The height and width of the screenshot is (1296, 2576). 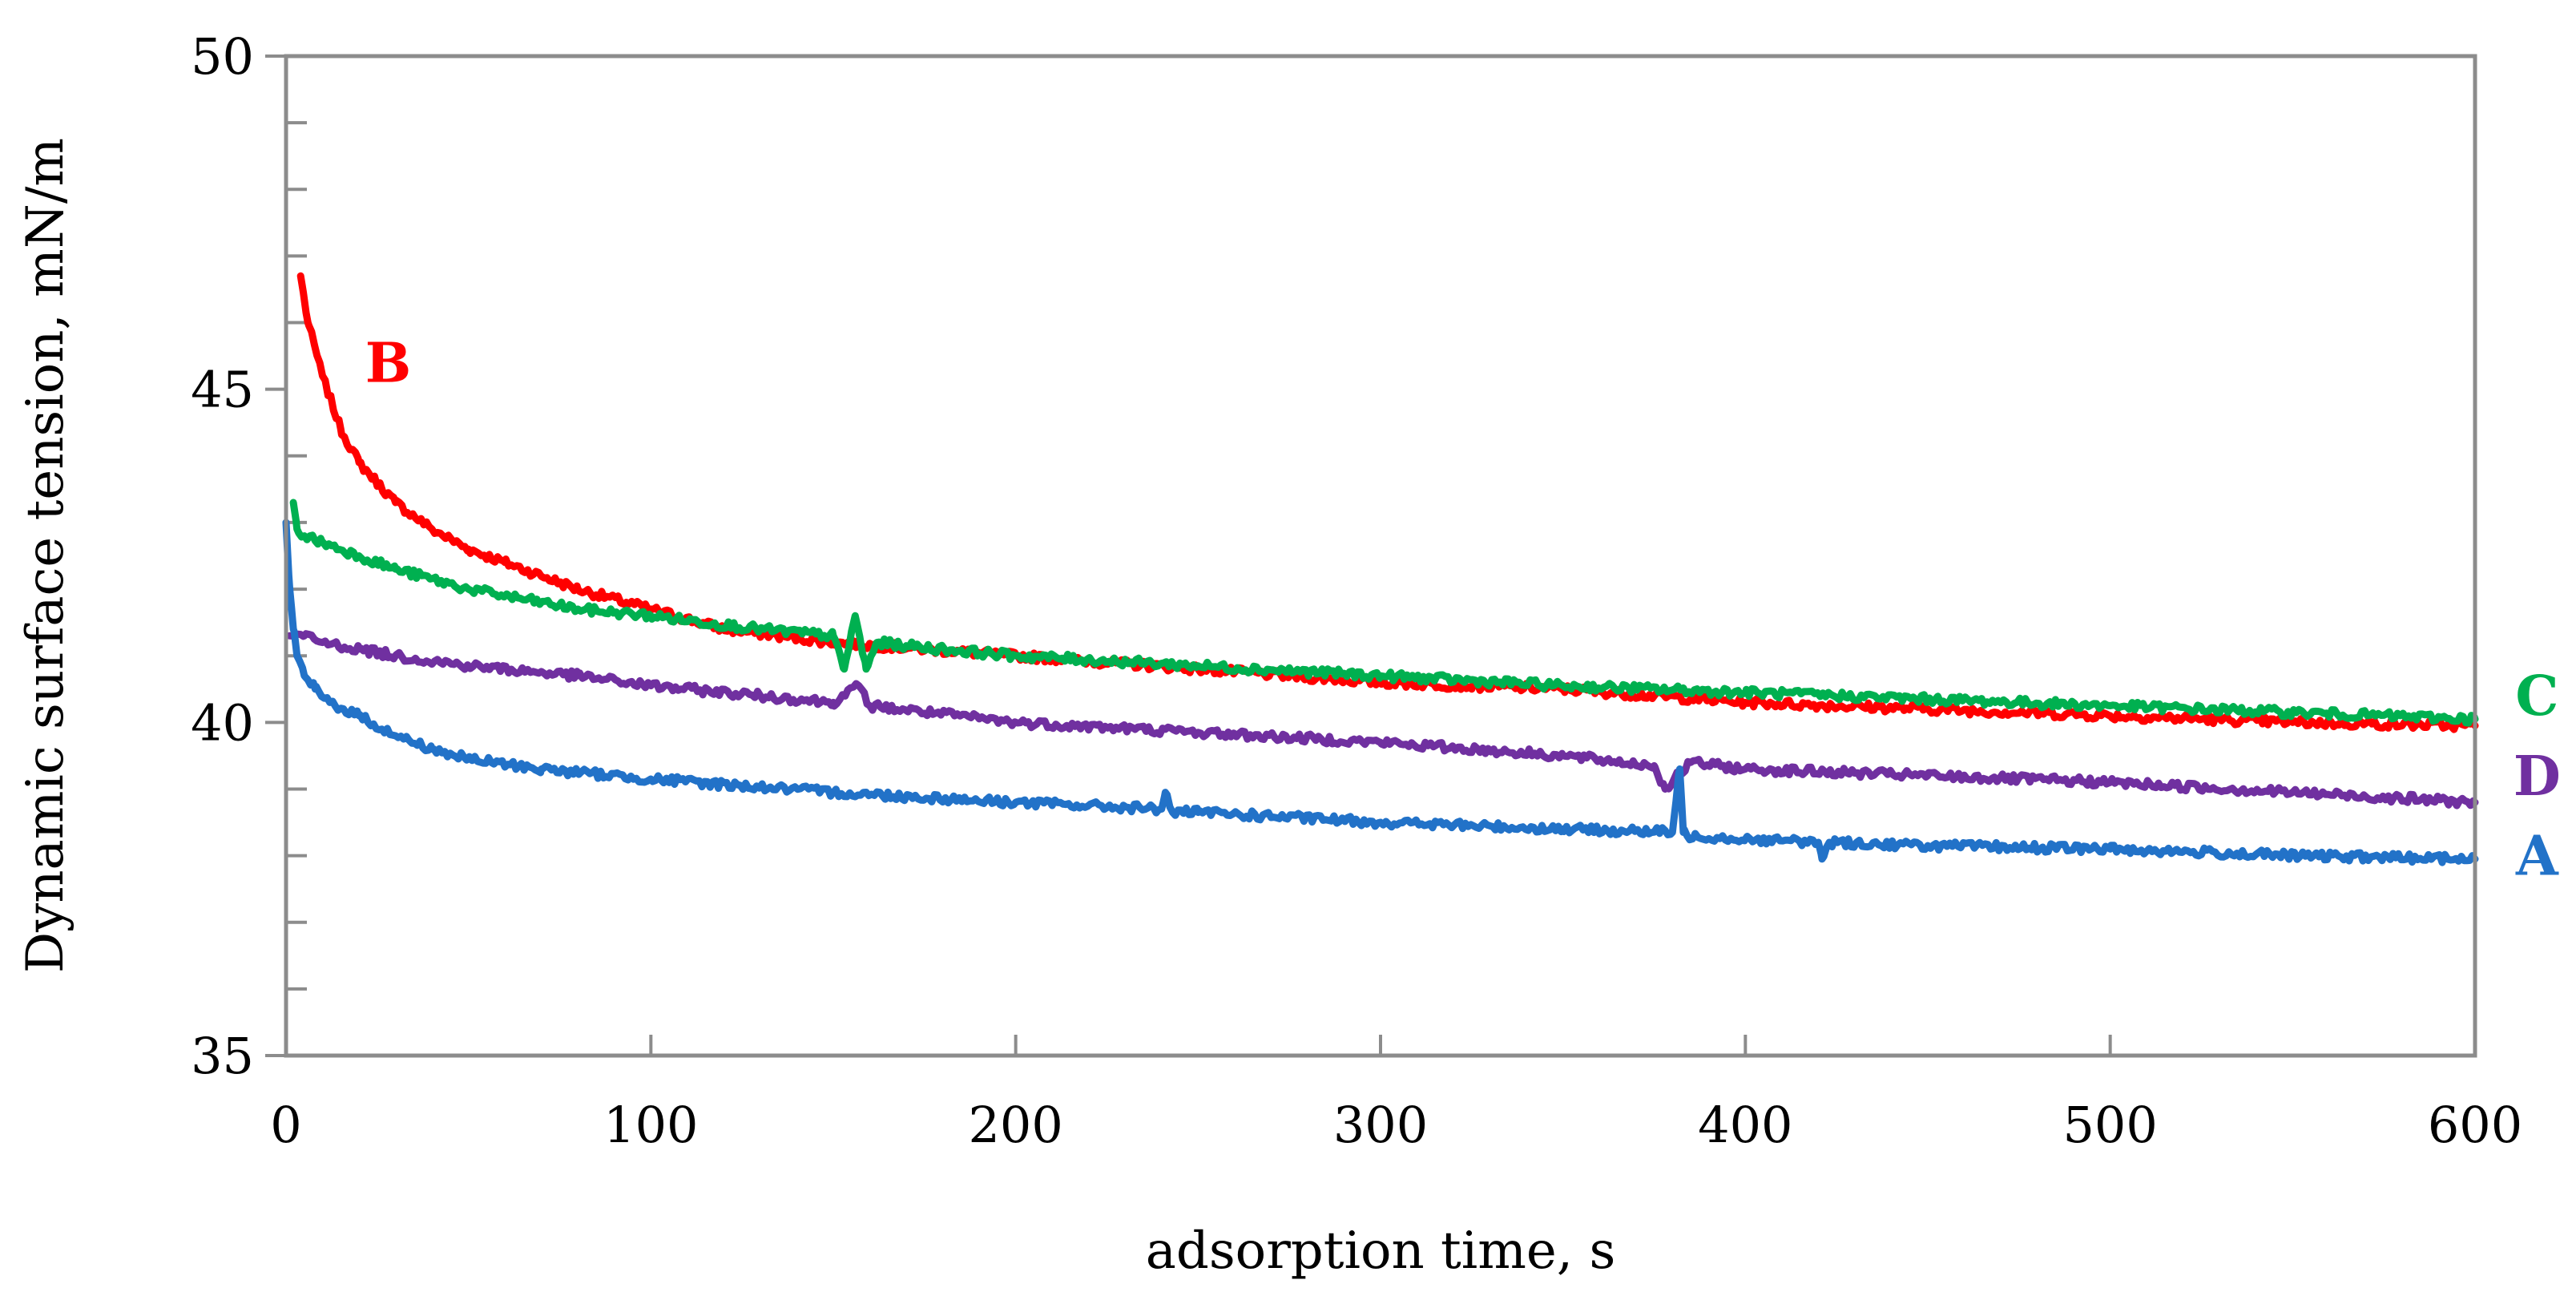 I want to click on x-tick-label: 200, so click(x=1015, y=1125).